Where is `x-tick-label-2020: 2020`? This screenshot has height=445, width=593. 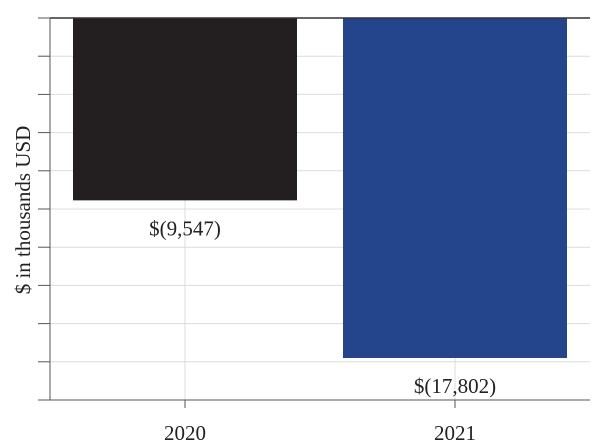 x-tick-label-2020: 2020 is located at coordinates (185, 433).